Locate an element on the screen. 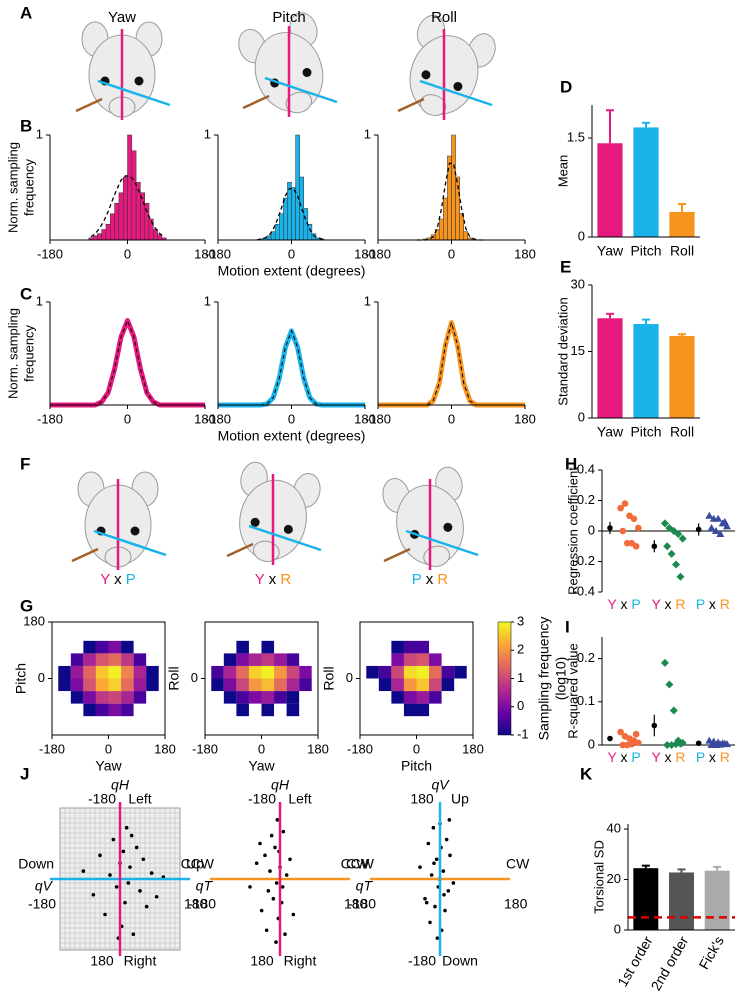  colorbar is located at coordinates (504, 678).